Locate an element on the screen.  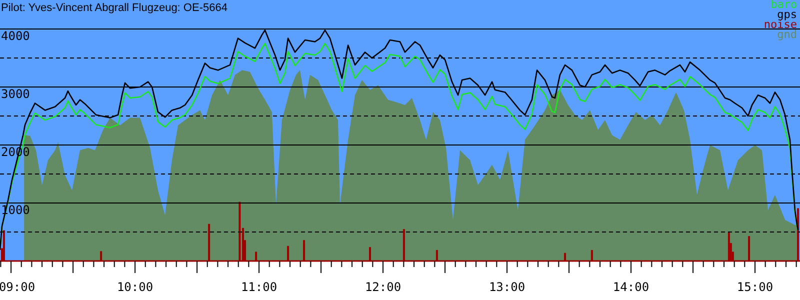
x-tick-label: 14:00 is located at coordinates (631, 287).